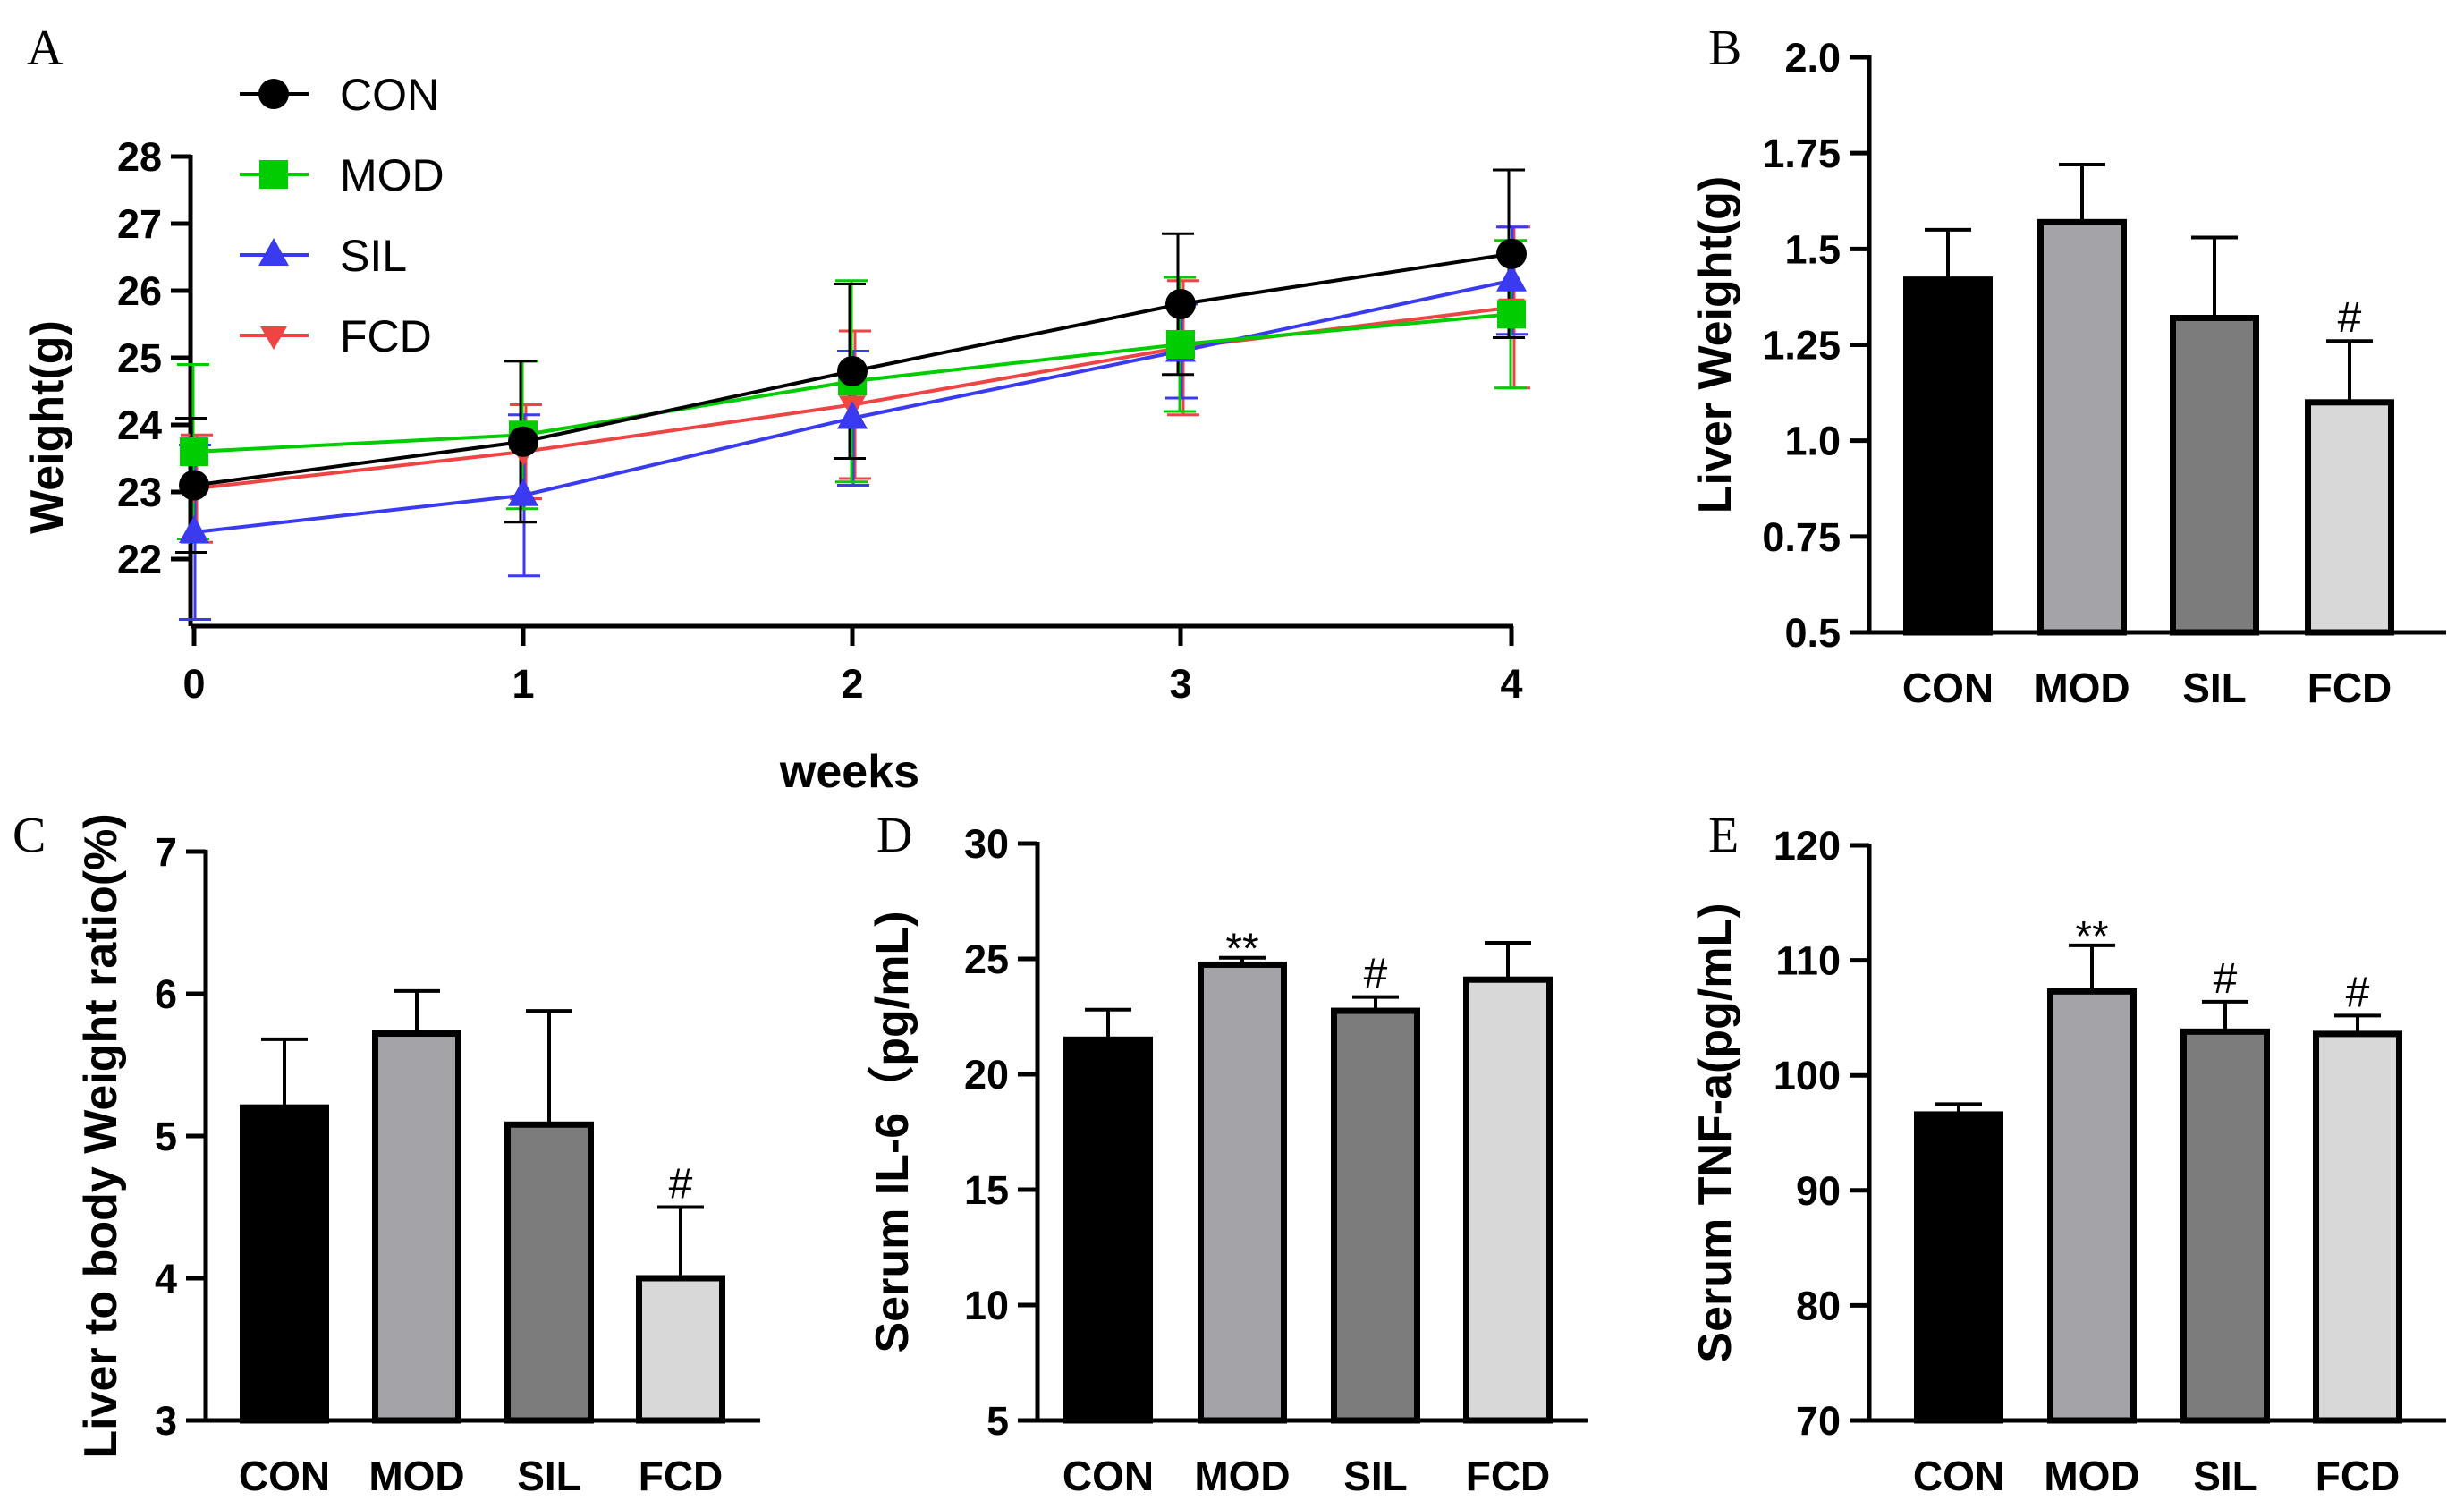 This screenshot has width=2464, height=1509. Describe the element at coordinates (1812, 633) in the screenshot. I see `y-tick-label: 0.5` at that location.